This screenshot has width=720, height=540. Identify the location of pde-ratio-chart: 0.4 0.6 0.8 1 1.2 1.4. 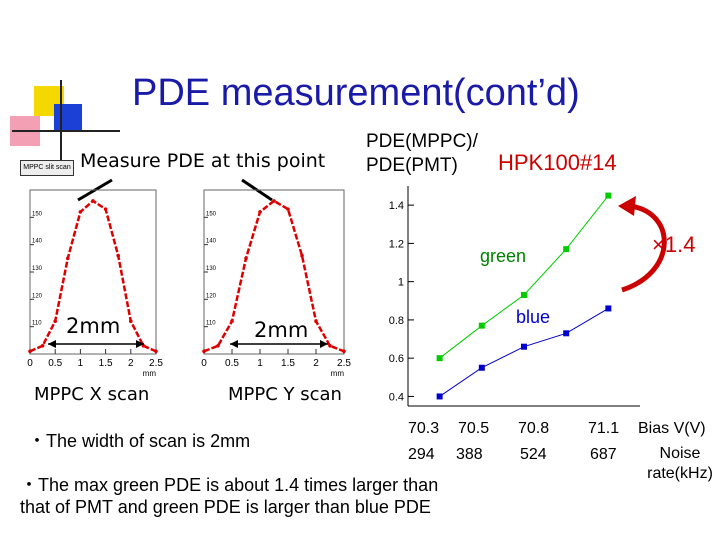
(514, 296).